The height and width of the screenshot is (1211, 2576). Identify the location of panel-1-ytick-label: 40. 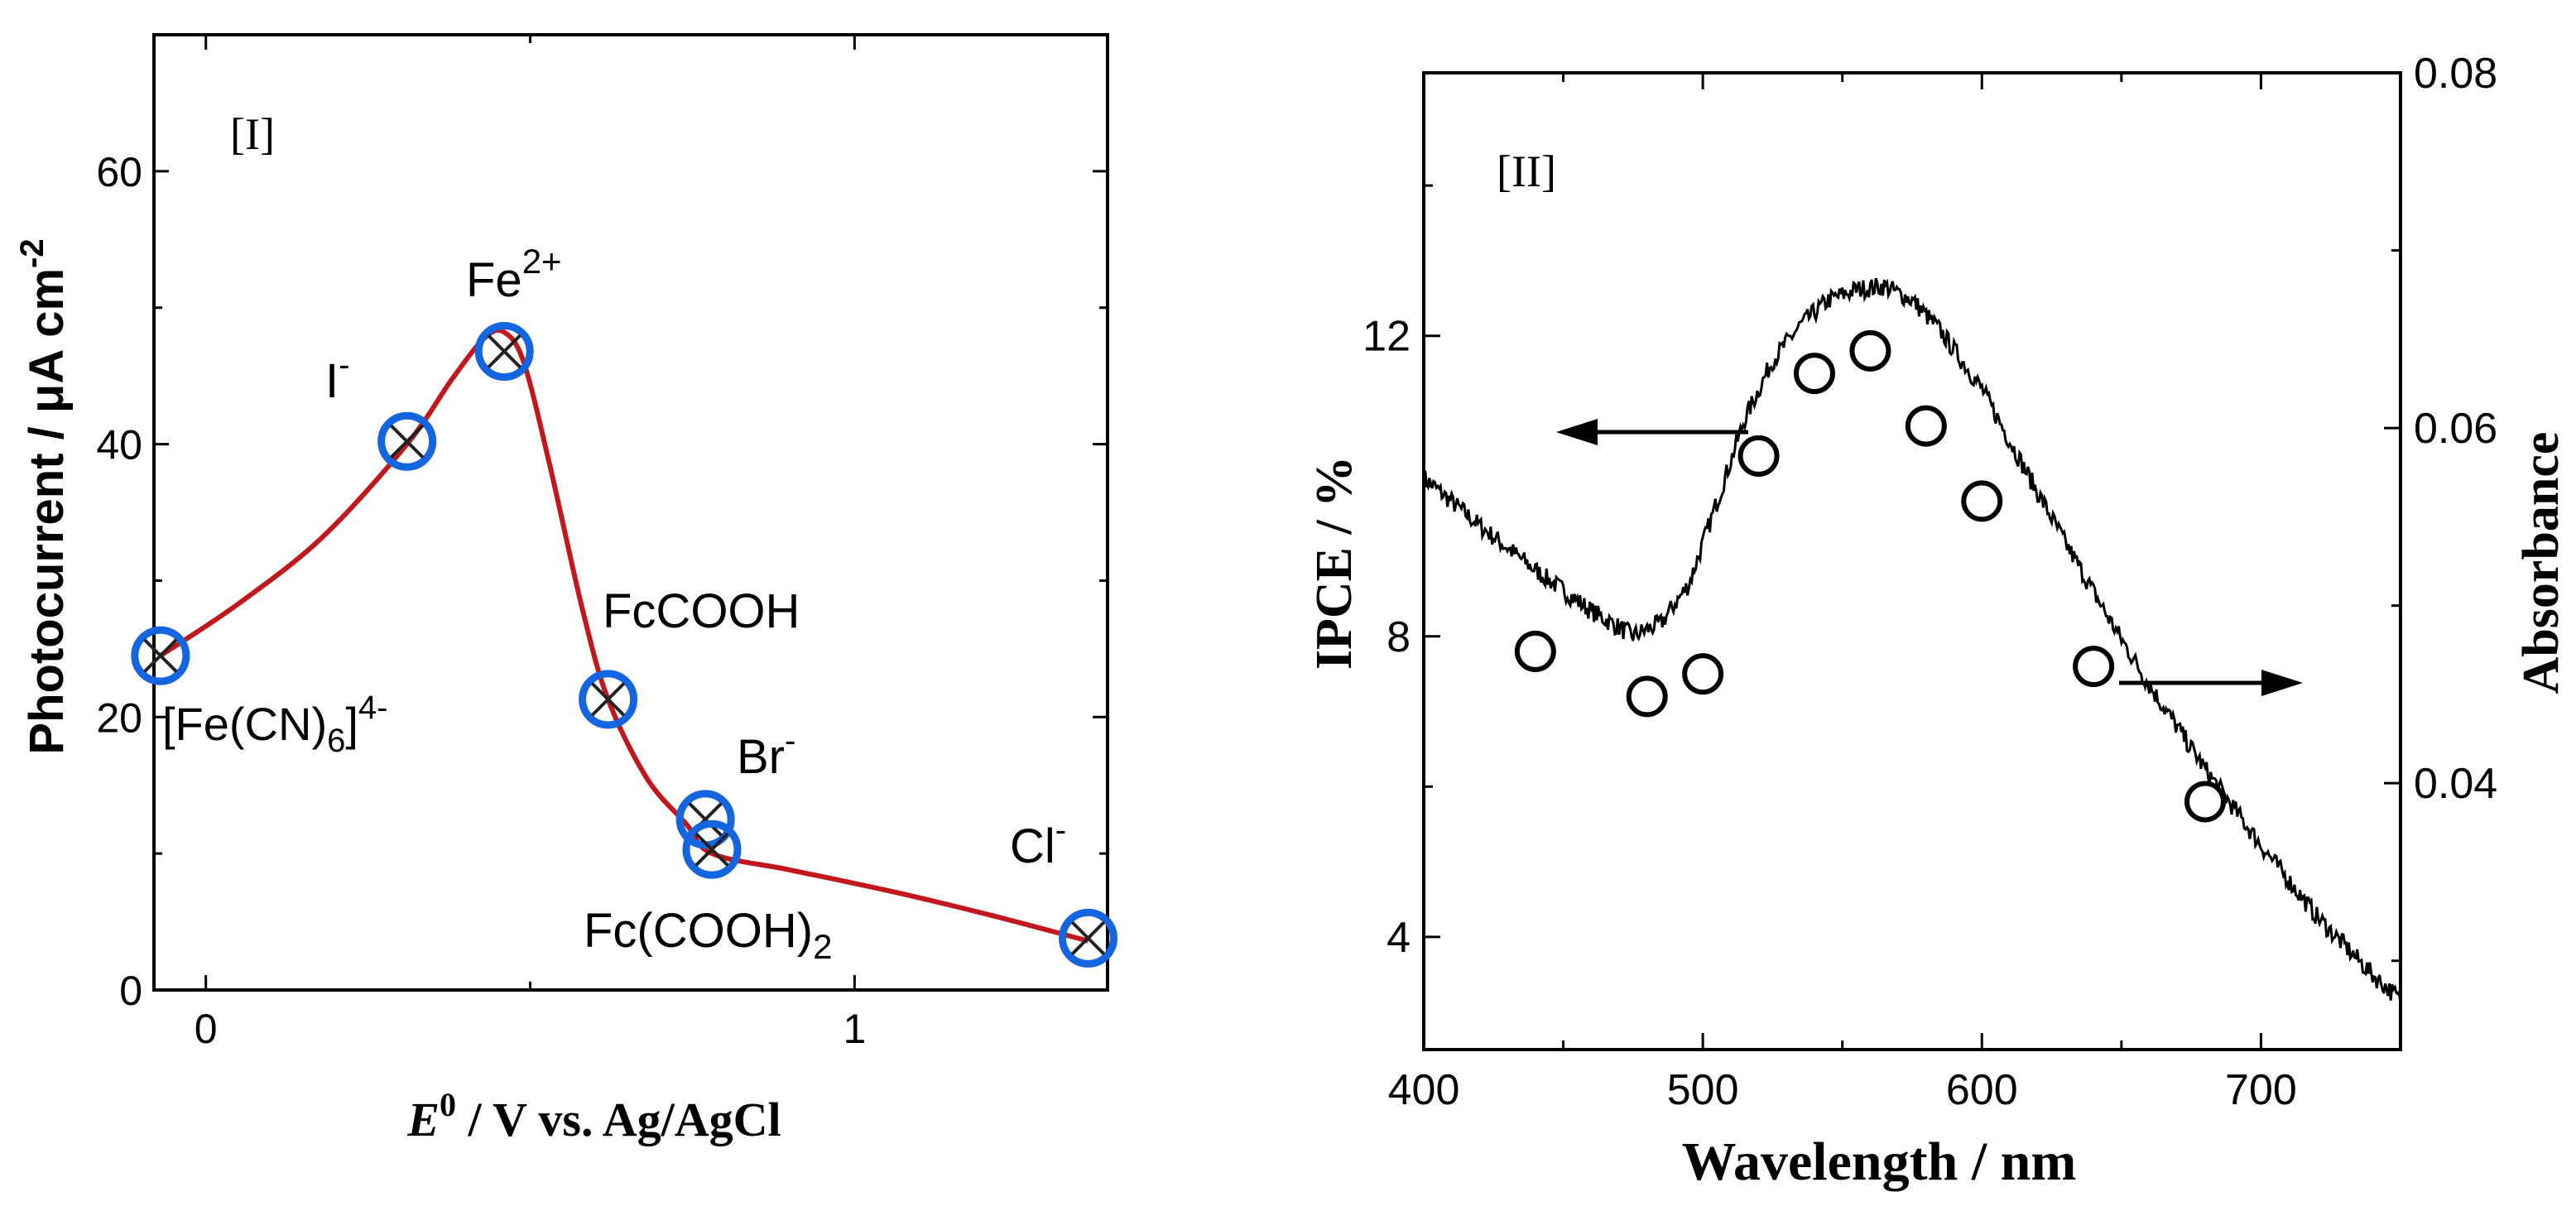
(119, 445).